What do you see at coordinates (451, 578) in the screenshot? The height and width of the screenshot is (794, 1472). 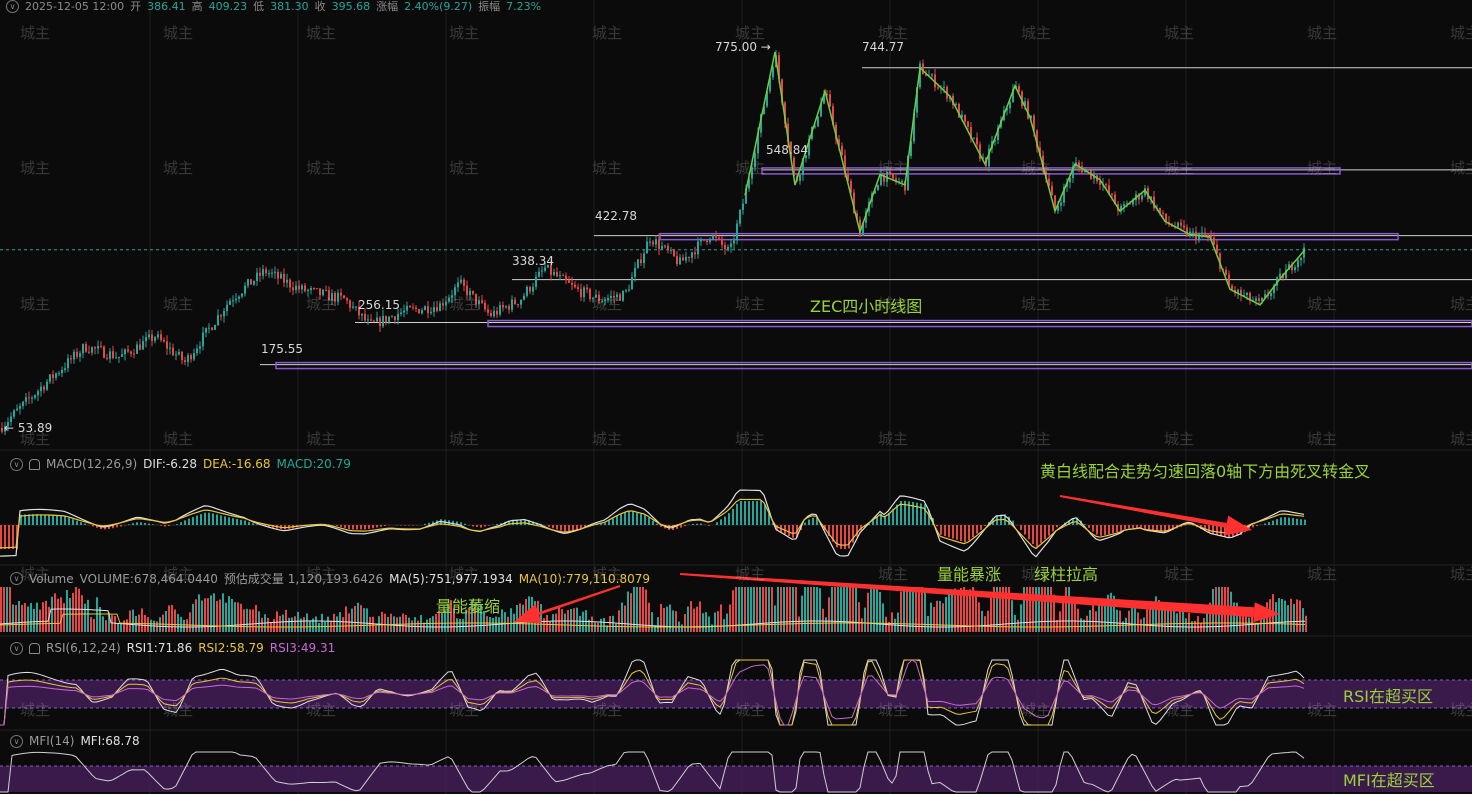 I see `ma5-label: MA(5):751,977.1934` at bounding box center [451, 578].